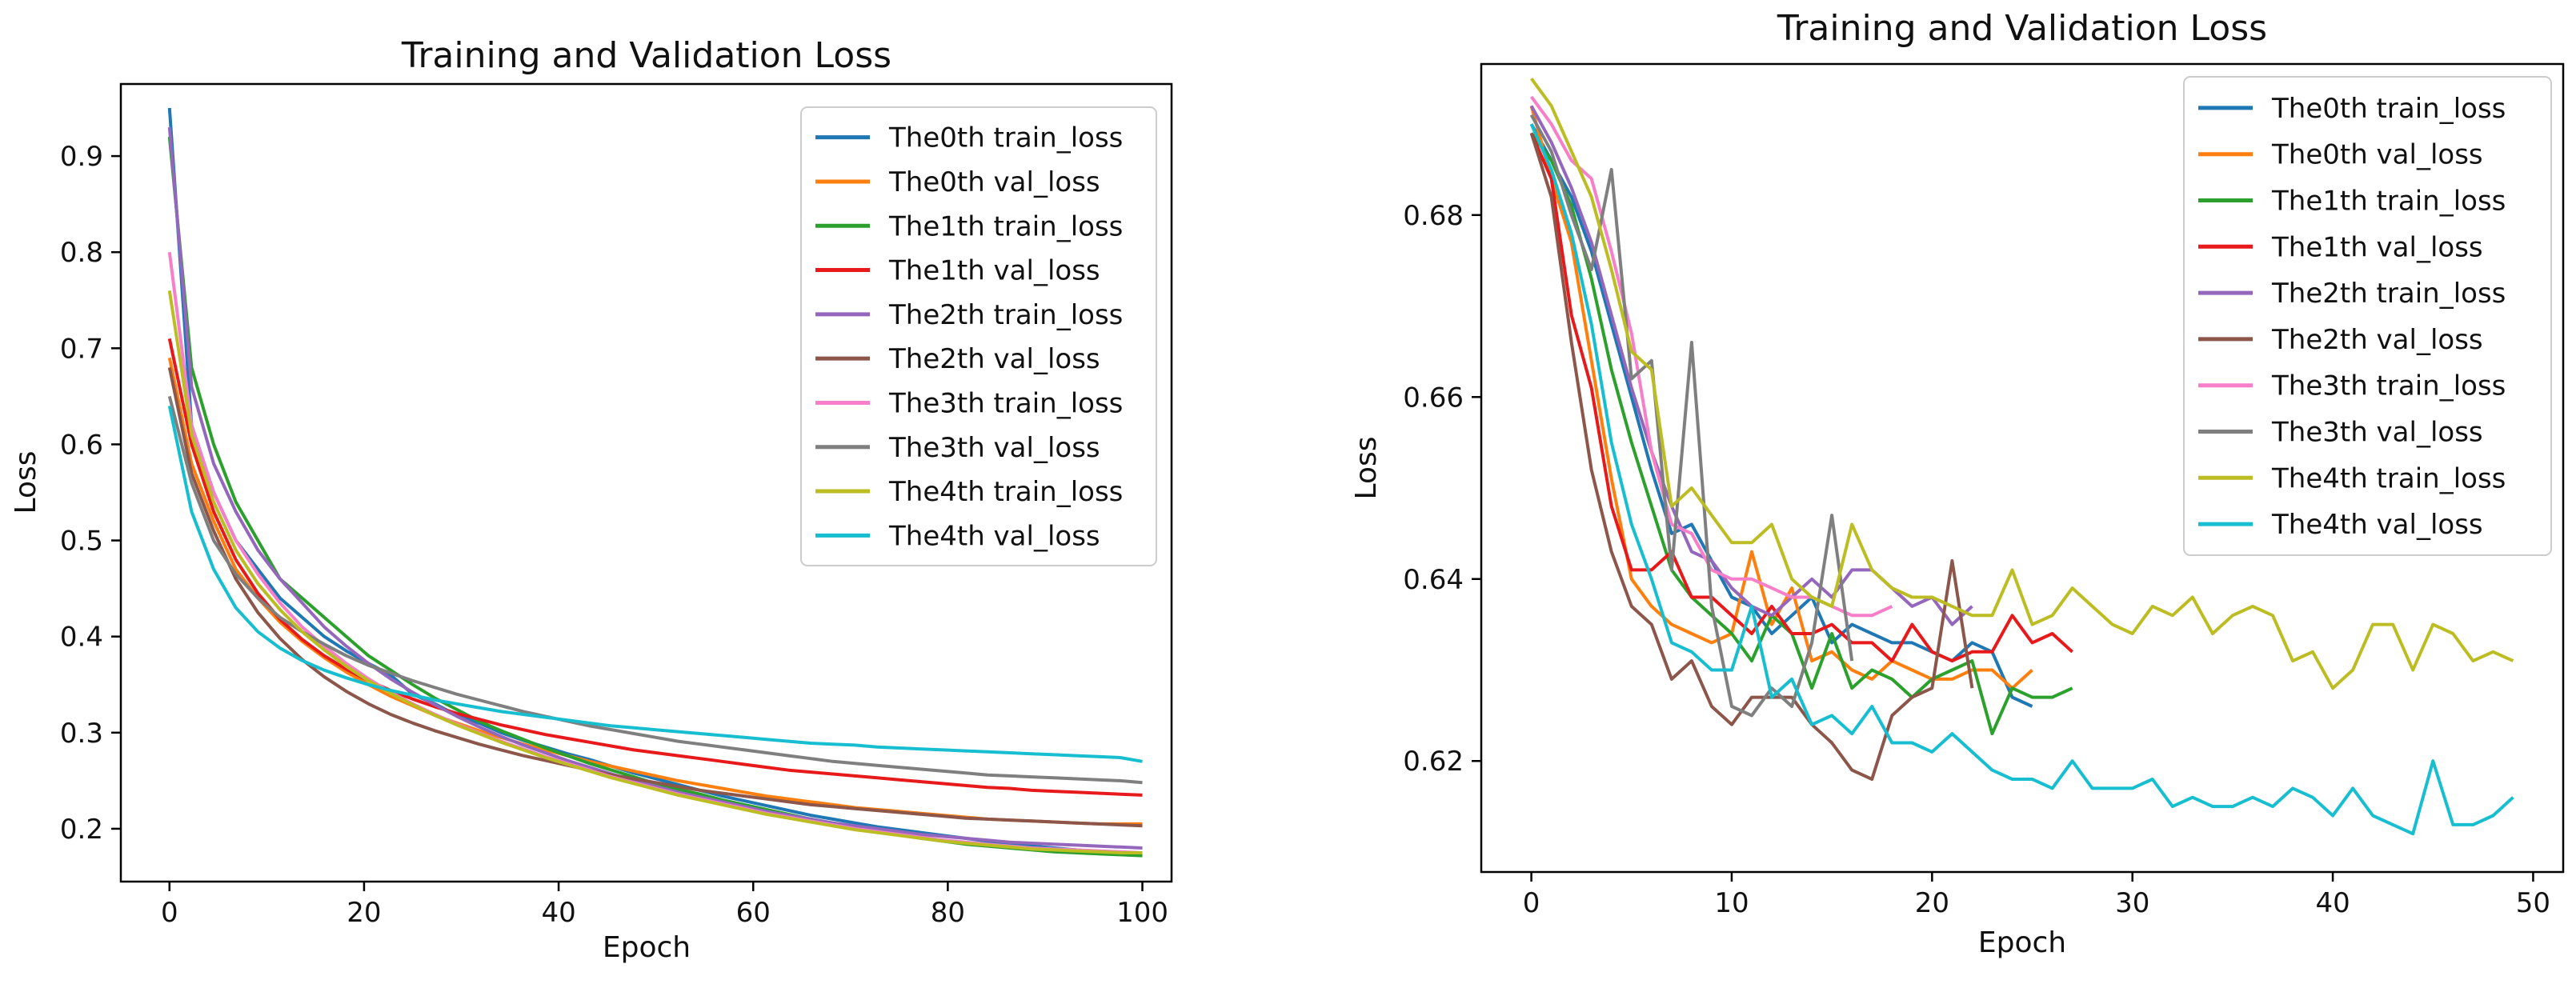  I want to click on x-tick-label: 100, so click(1142, 913).